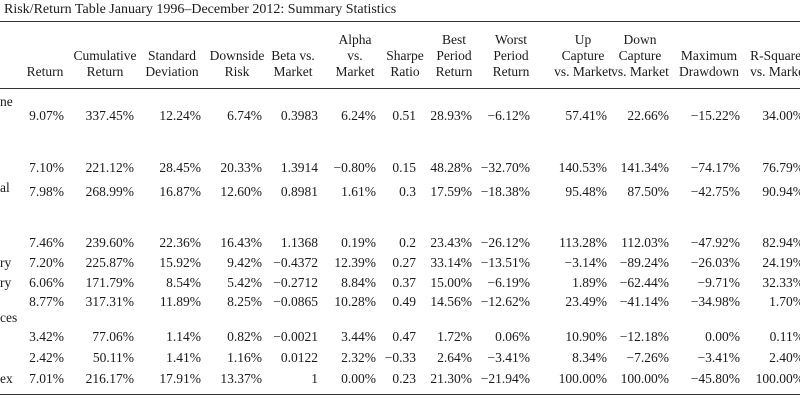 The image size is (800, 400). Describe the element at coordinates (355, 39) in the screenshot. I see `column-header-line: Alpha` at that location.